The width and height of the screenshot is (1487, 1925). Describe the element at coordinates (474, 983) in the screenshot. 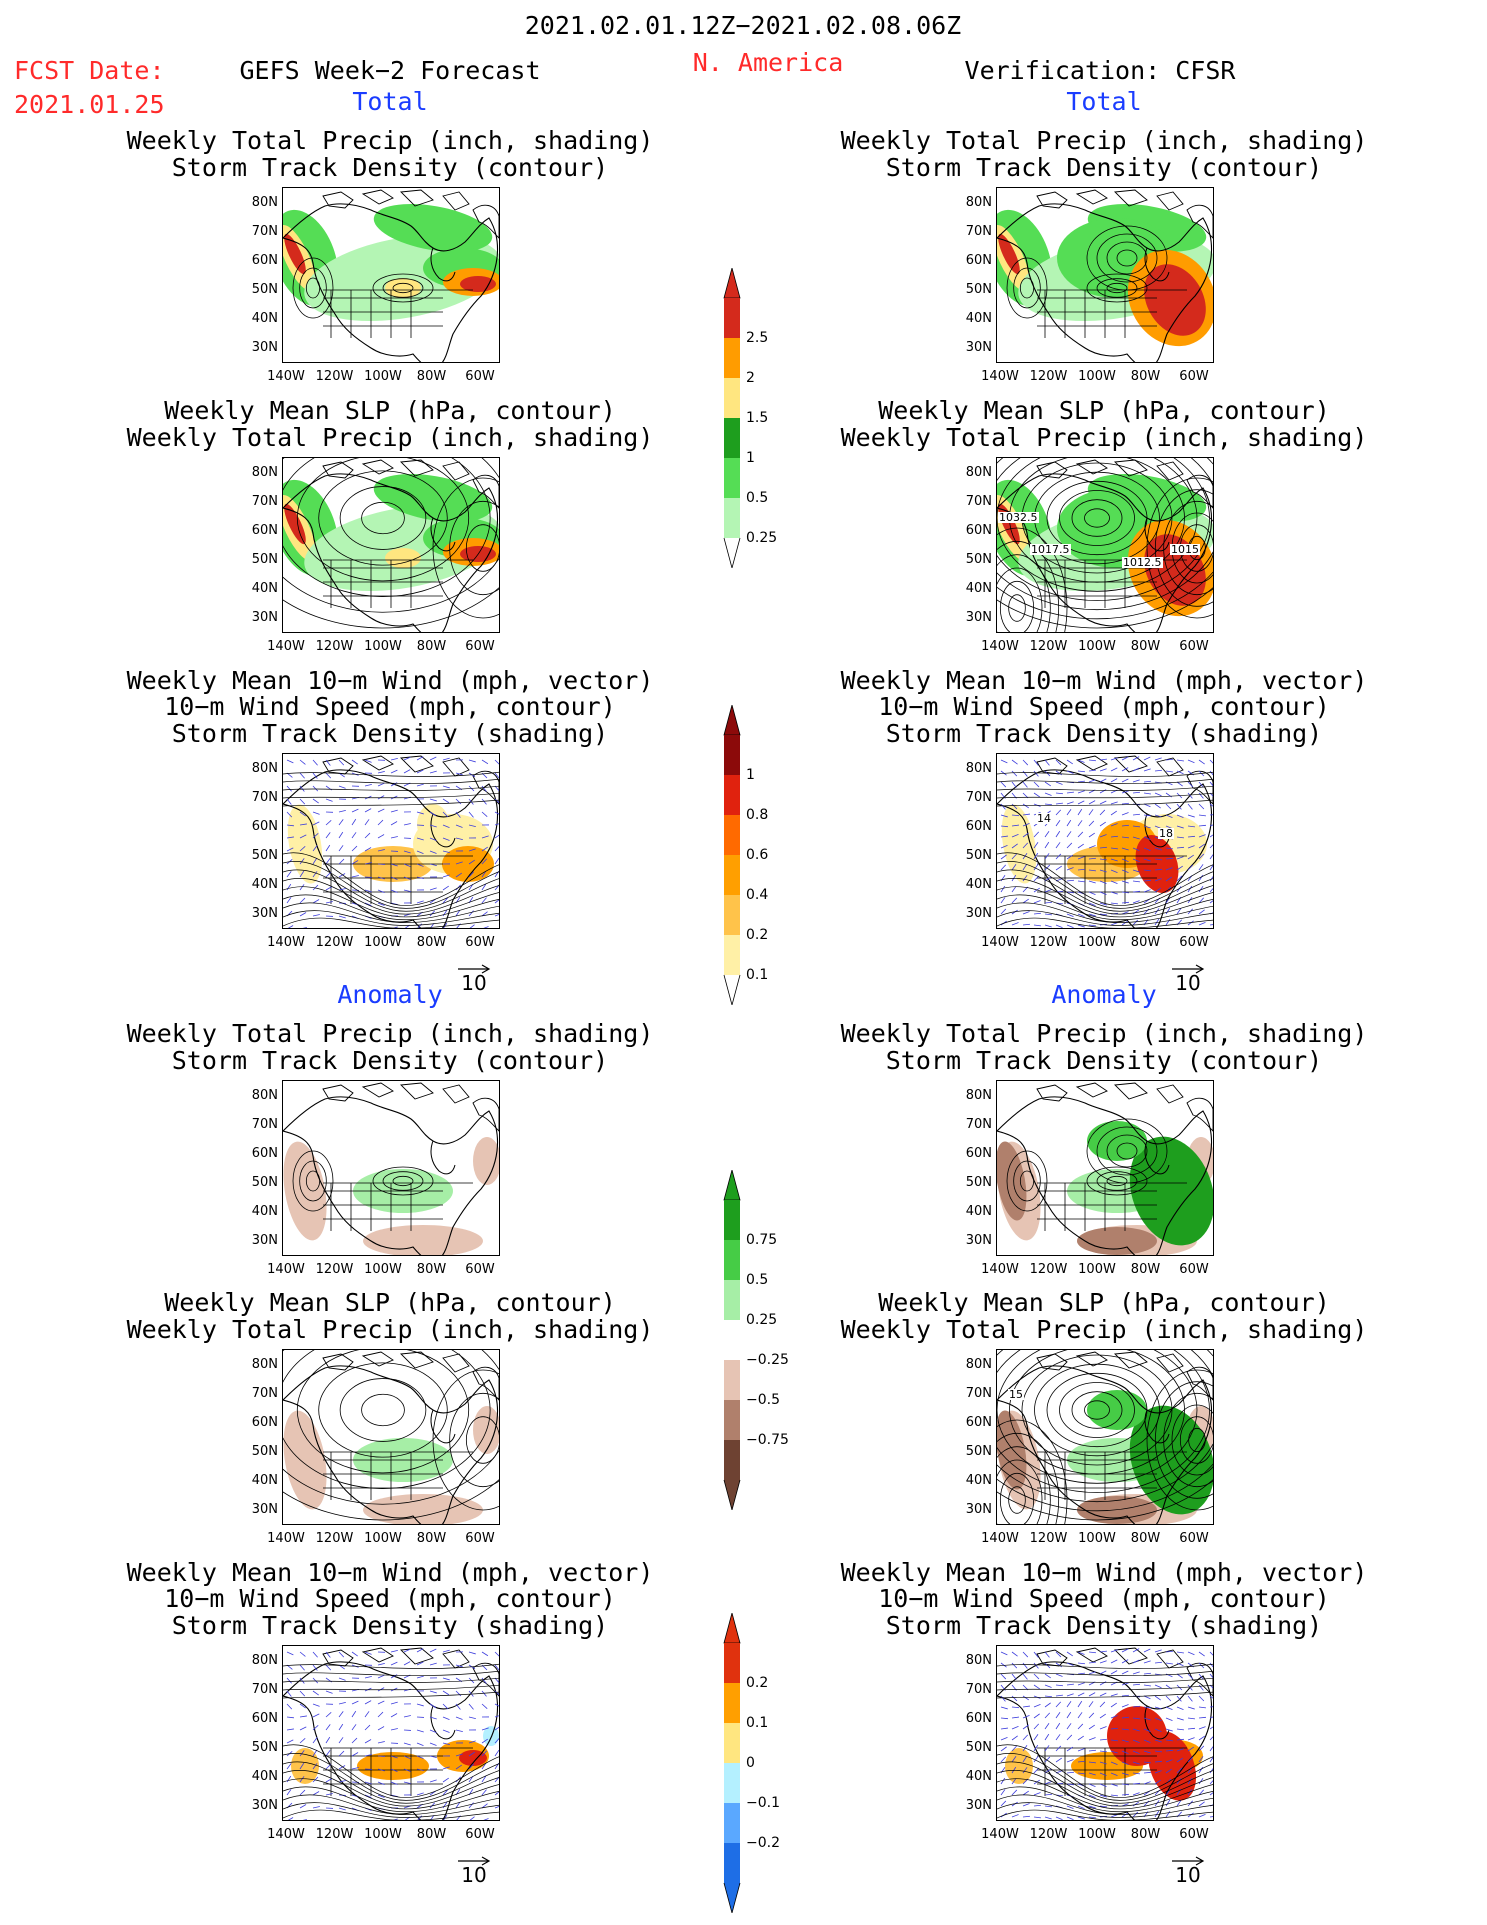

I see `vector-reference-value: 10` at that location.